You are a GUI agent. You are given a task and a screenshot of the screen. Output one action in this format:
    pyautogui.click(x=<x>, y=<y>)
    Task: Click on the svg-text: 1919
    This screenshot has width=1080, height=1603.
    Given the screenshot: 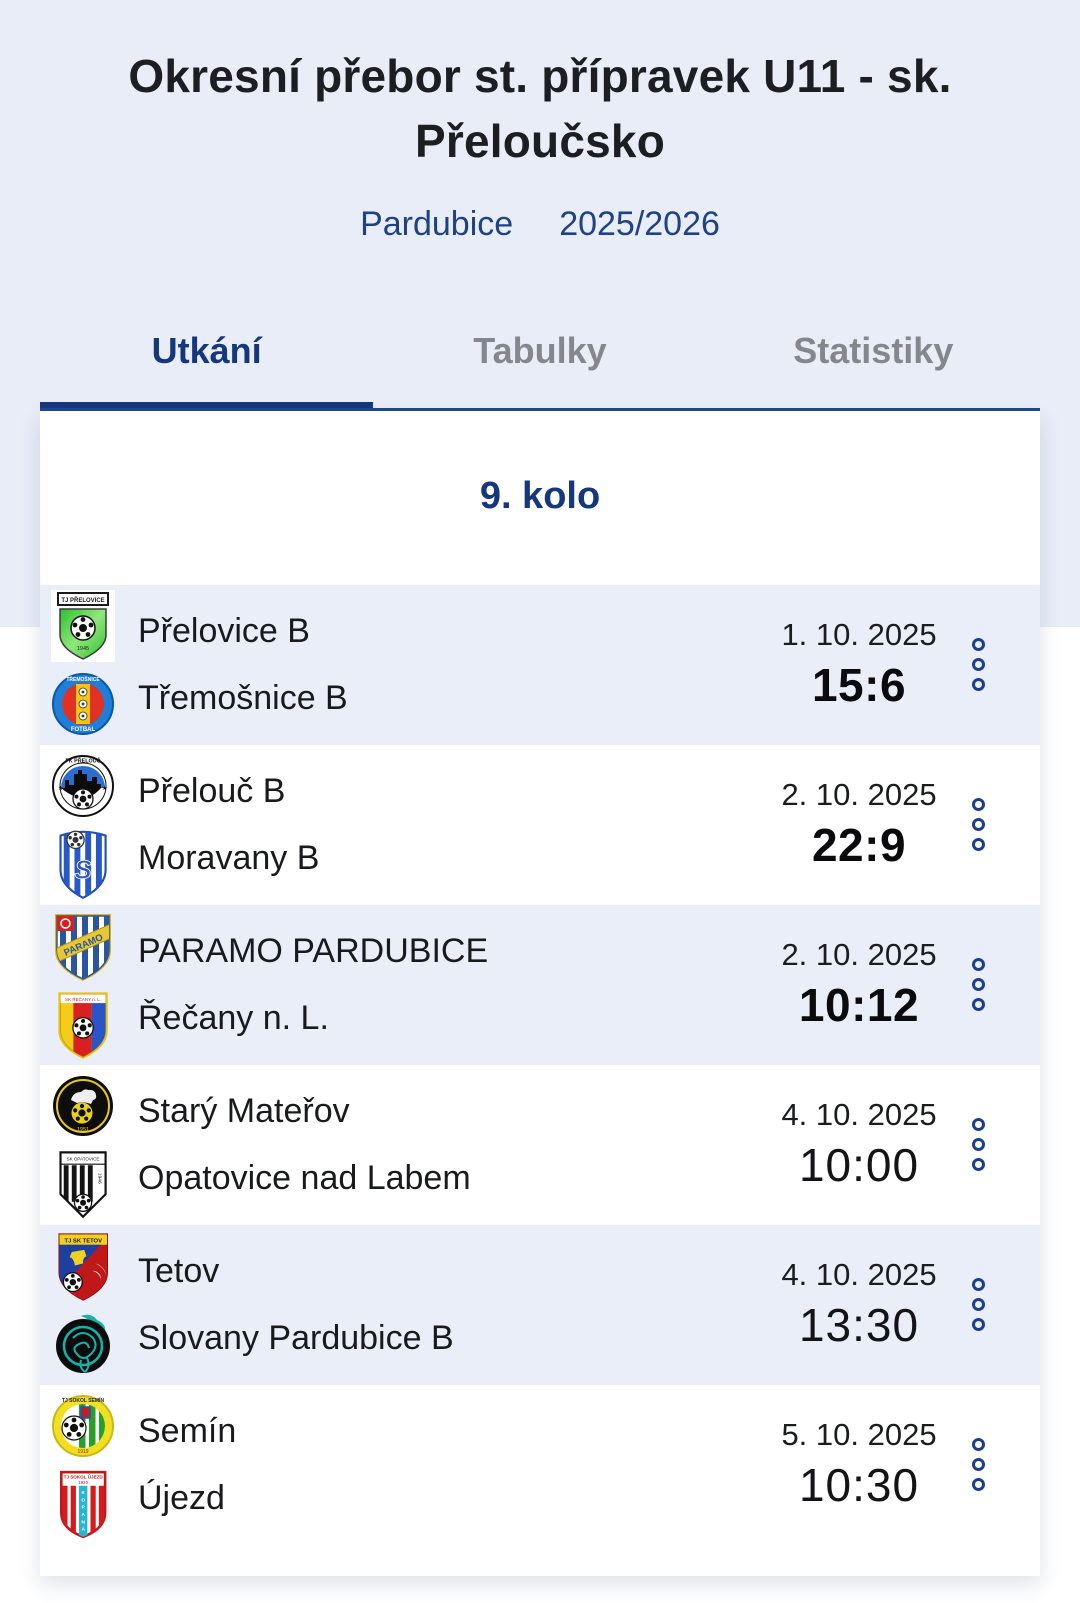 What is the action you would take?
    pyautogui.click(x=82, y=1452)
    